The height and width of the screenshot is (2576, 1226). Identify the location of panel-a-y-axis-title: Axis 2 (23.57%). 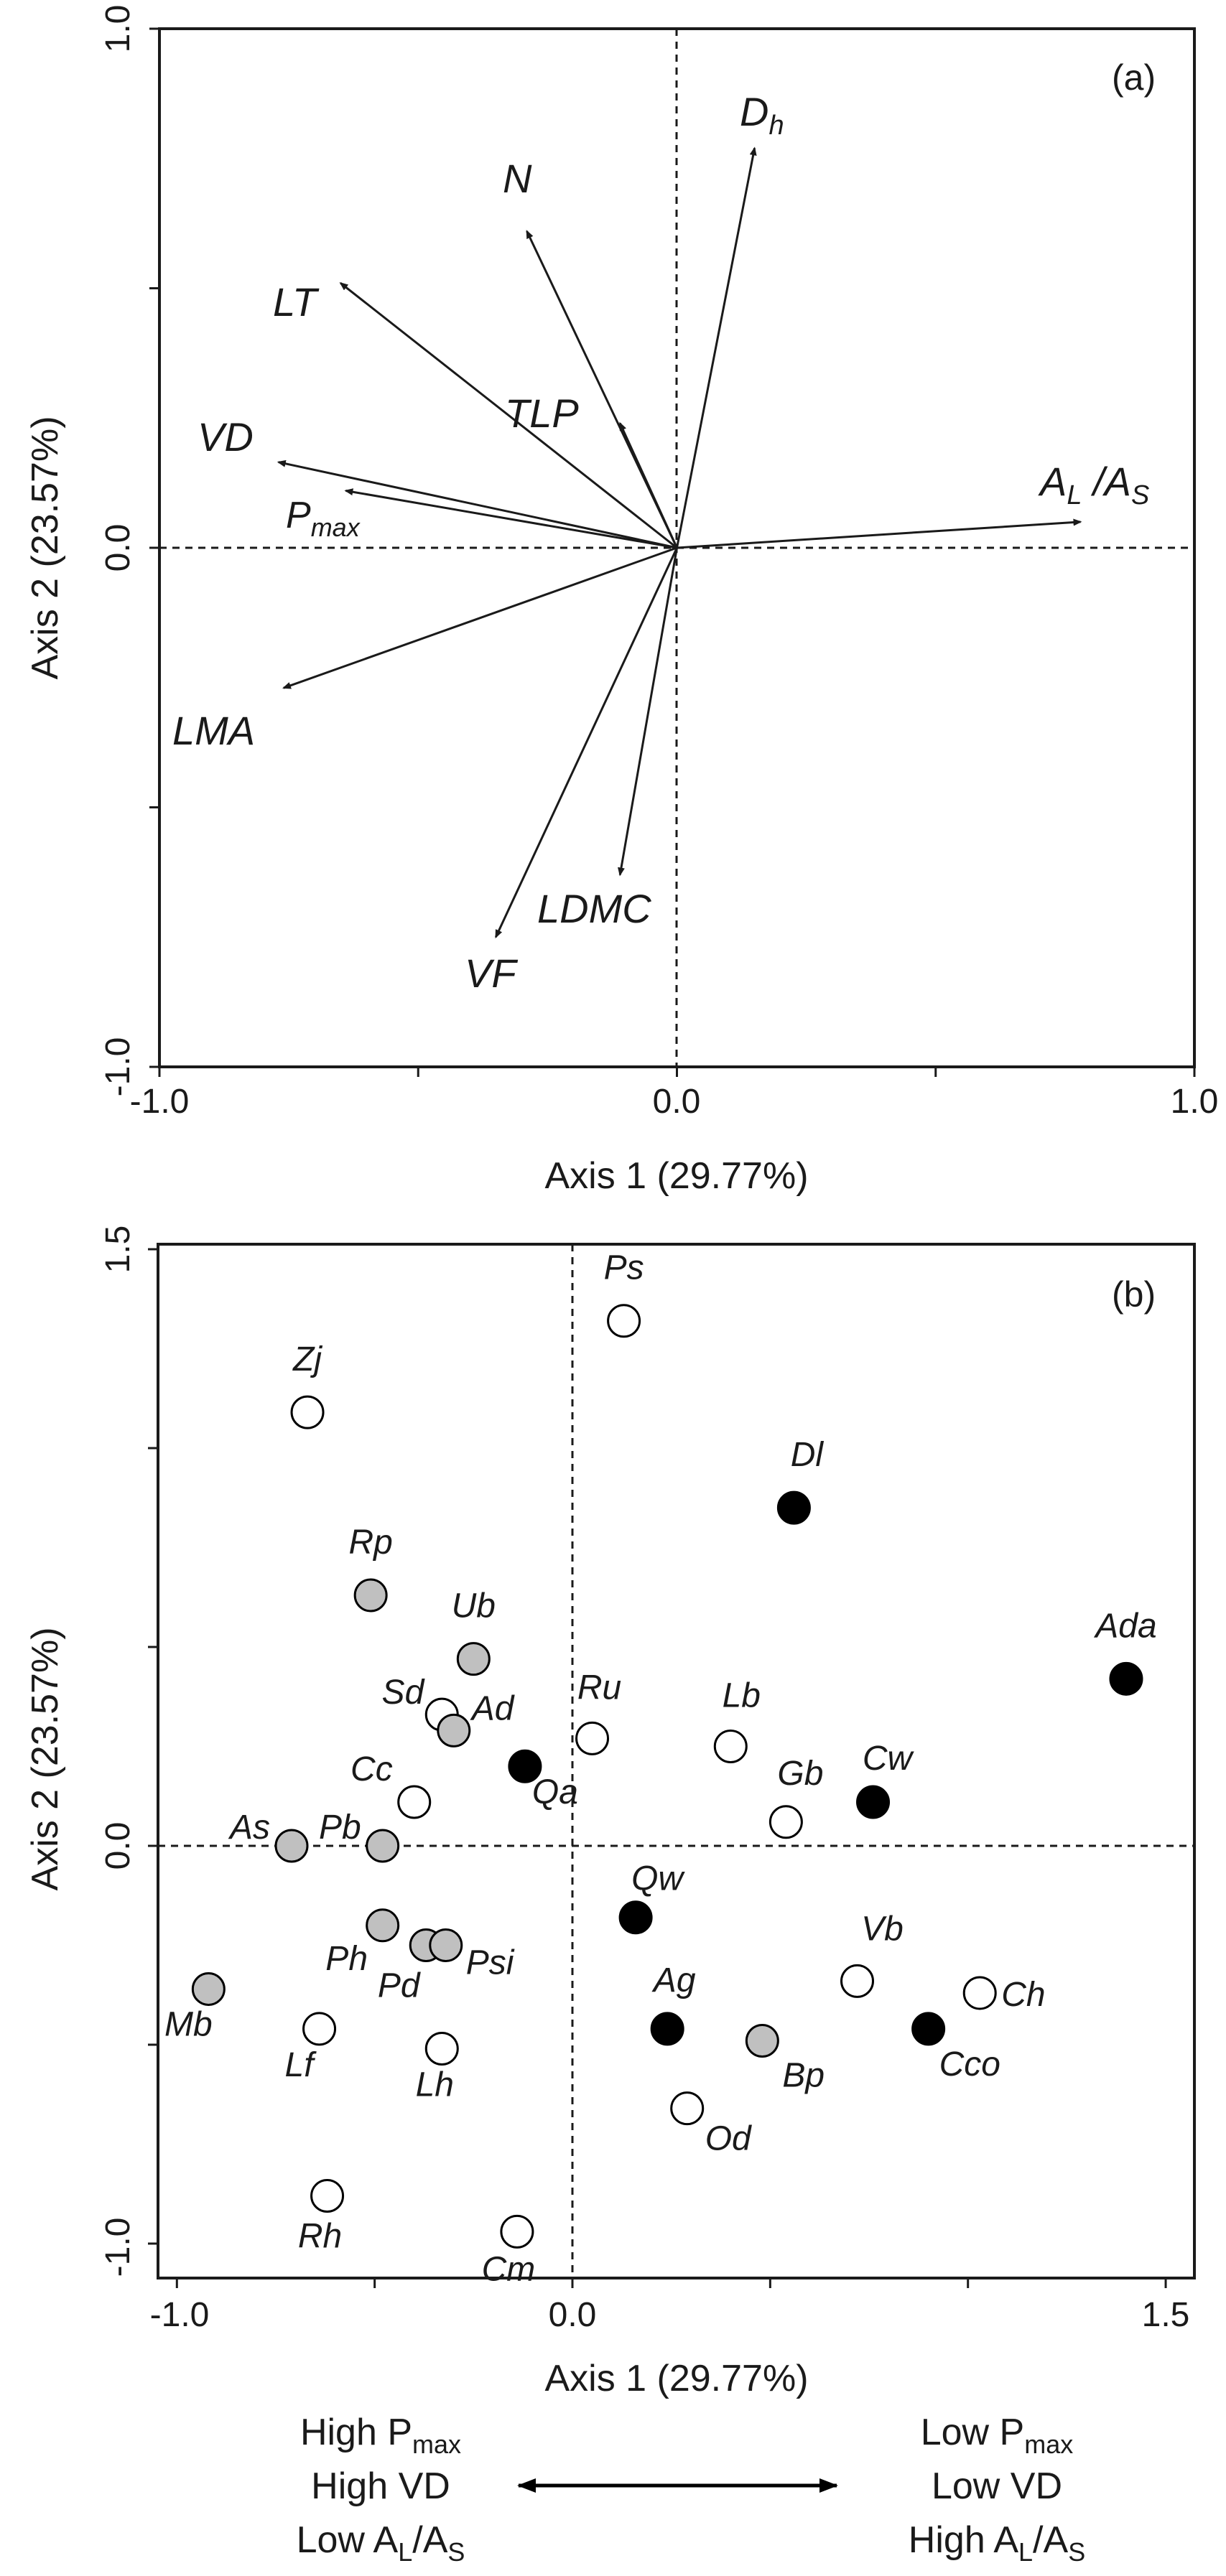
(45, 547).